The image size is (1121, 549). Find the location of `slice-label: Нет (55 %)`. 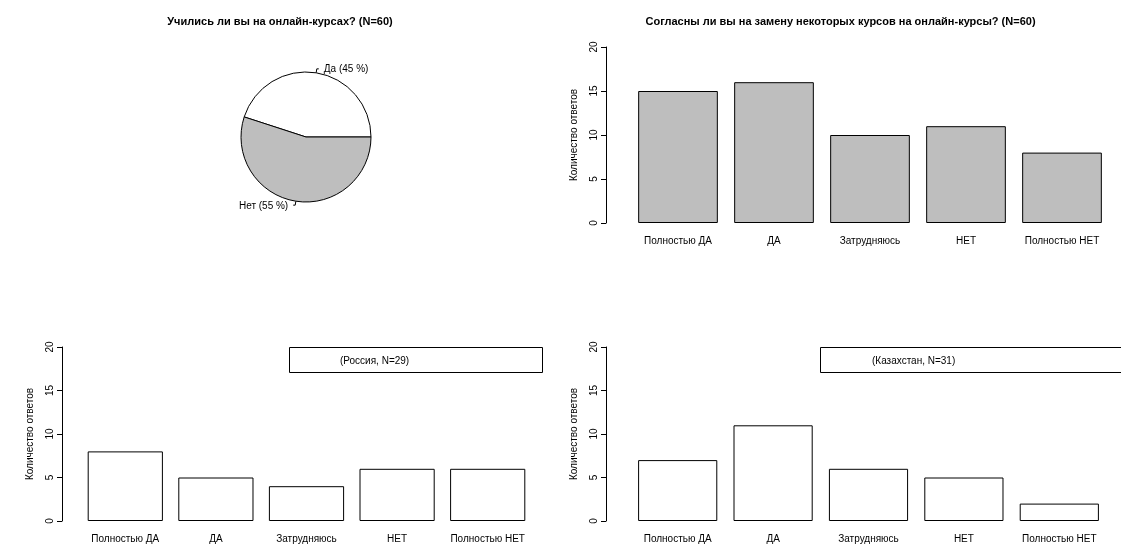

slice-label: Нет (55 %) is located at coordinates (263, 205).